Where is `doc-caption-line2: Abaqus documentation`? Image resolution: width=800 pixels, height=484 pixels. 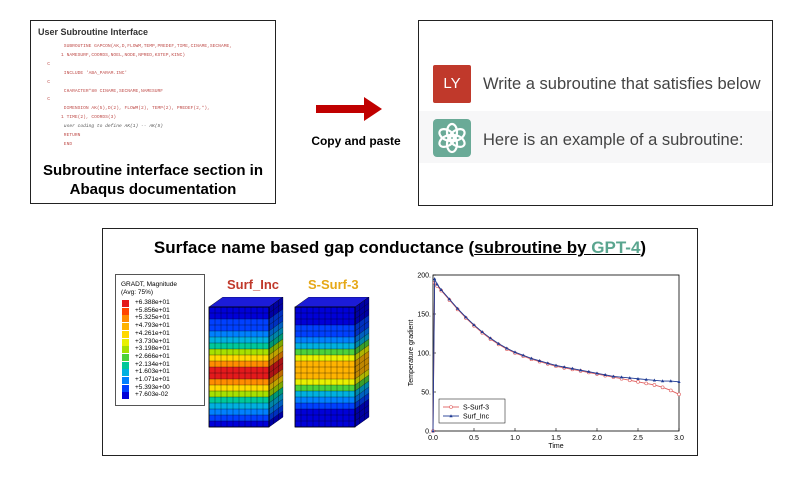
doc-caption-line2: Abaqus documentation is located at coordinates (153, 189).